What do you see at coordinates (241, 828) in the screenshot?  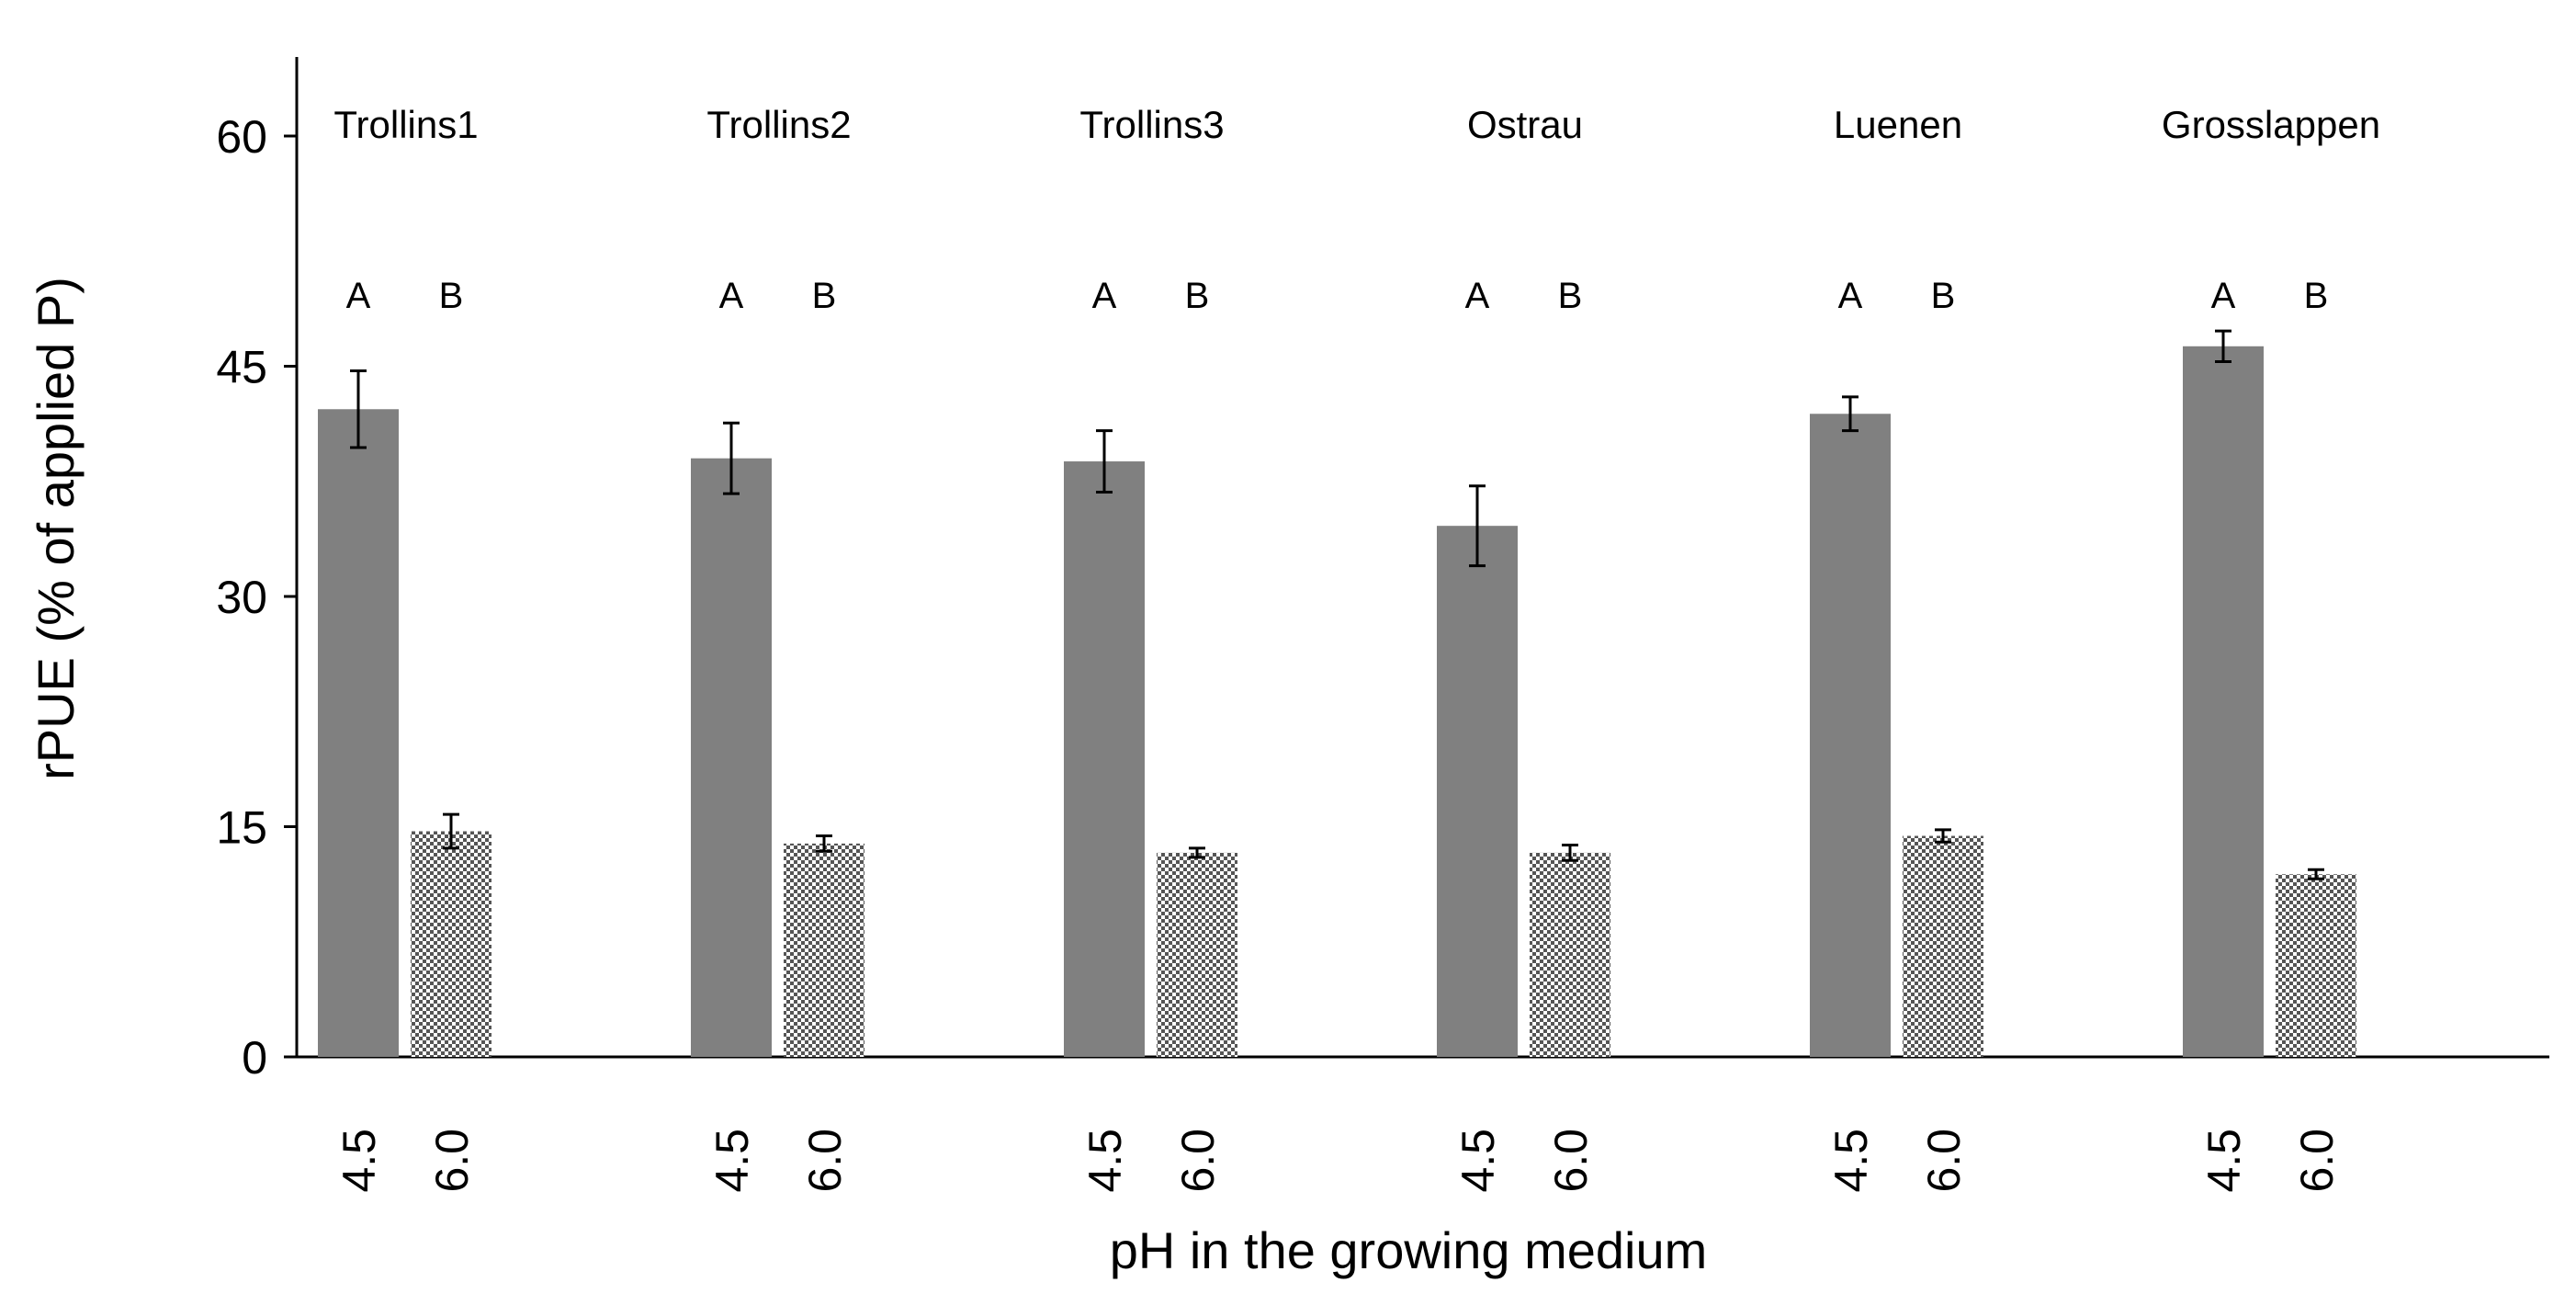 I see `y-tick-label: 15` at bounding box center [241, 828].